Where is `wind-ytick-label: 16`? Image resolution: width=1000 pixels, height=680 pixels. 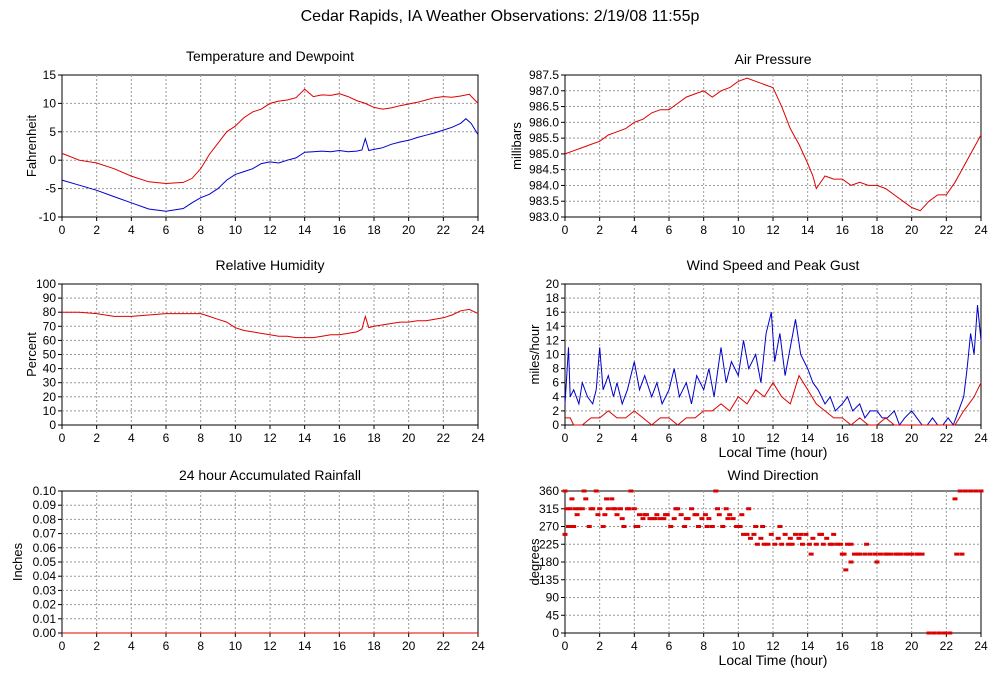 wind-ytick-label: 16 is located at coordinates (553, 312).